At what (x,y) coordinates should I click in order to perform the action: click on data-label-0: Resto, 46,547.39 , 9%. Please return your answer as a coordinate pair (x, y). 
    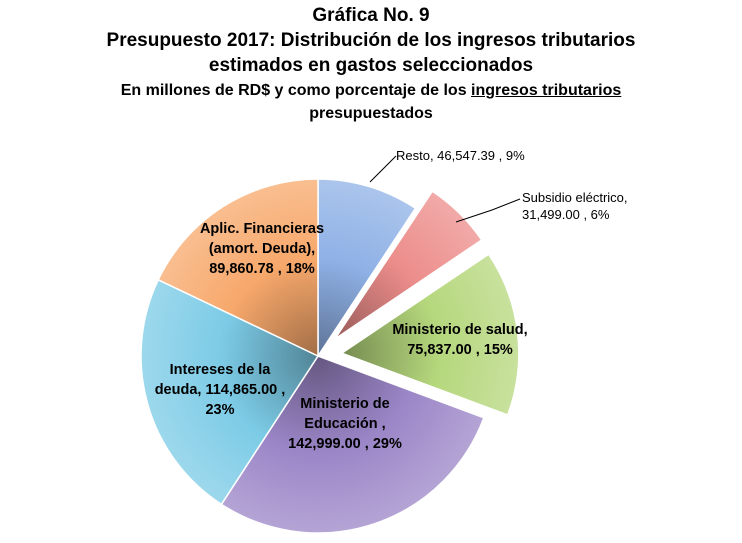
    Looking at the image, I should click on (460, 155).